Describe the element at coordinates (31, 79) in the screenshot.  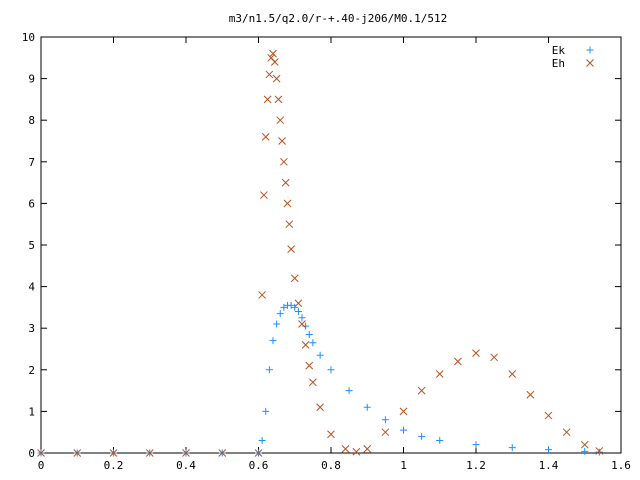
I see `y-tick-label: 9` at that location.